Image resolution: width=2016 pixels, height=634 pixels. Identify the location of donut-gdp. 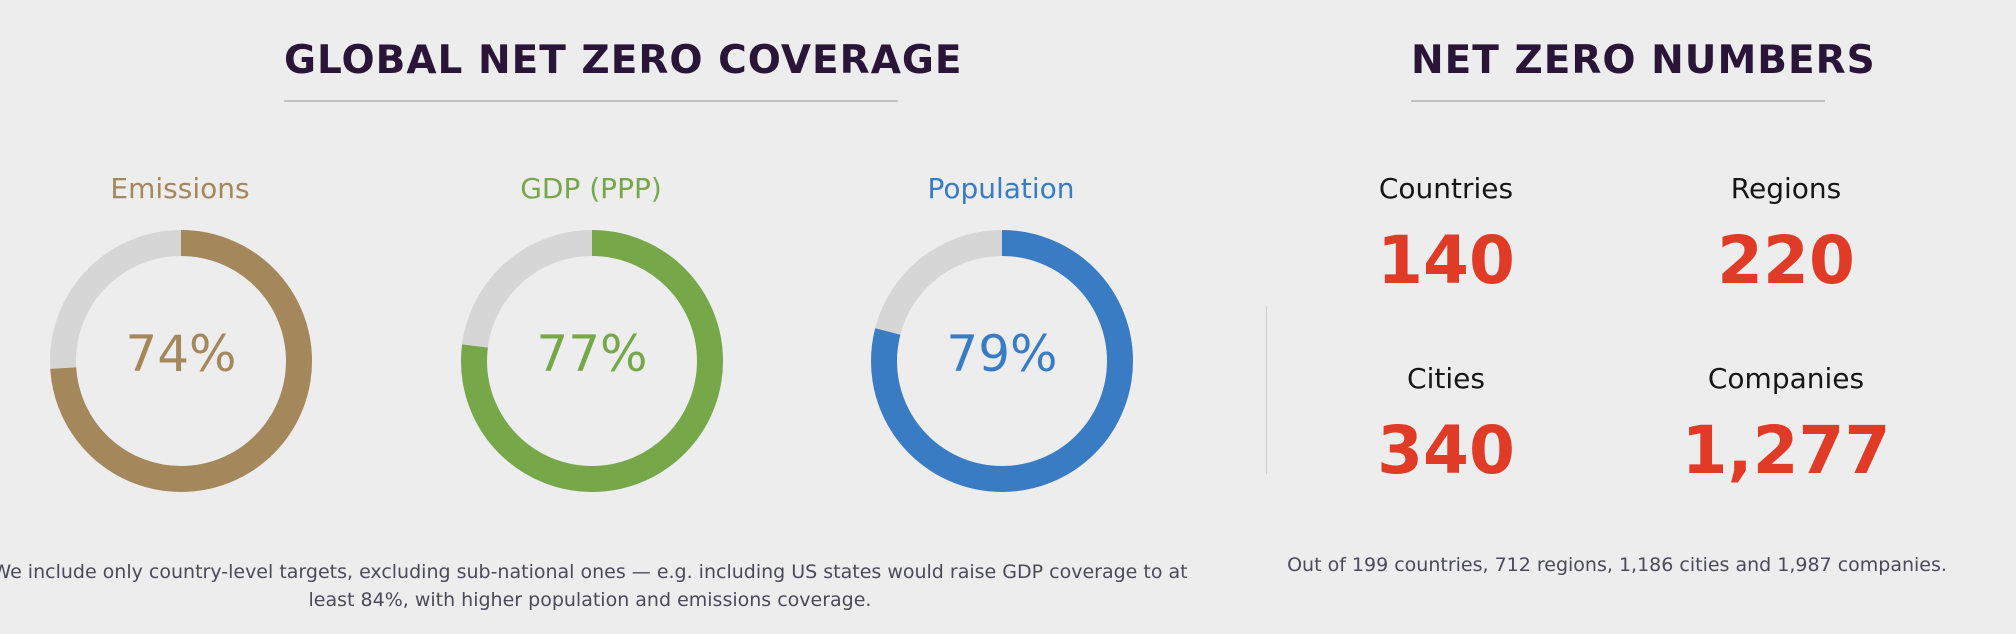
(592, 361).